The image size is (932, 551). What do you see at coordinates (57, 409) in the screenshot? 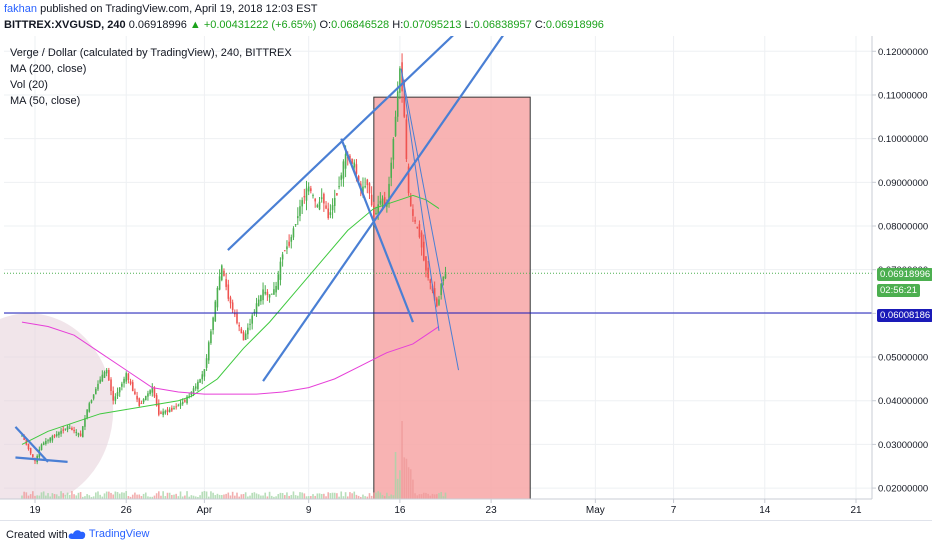
I see `highlight-circle-shape` at bounding box center [57, 409].